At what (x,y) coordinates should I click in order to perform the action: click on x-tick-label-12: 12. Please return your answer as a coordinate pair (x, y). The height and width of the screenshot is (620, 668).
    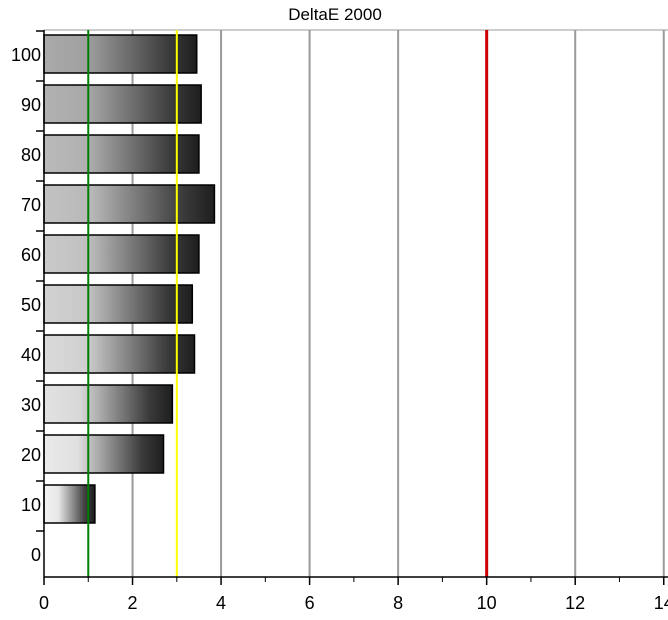
    Looking at the image, I should click on (575, 603).